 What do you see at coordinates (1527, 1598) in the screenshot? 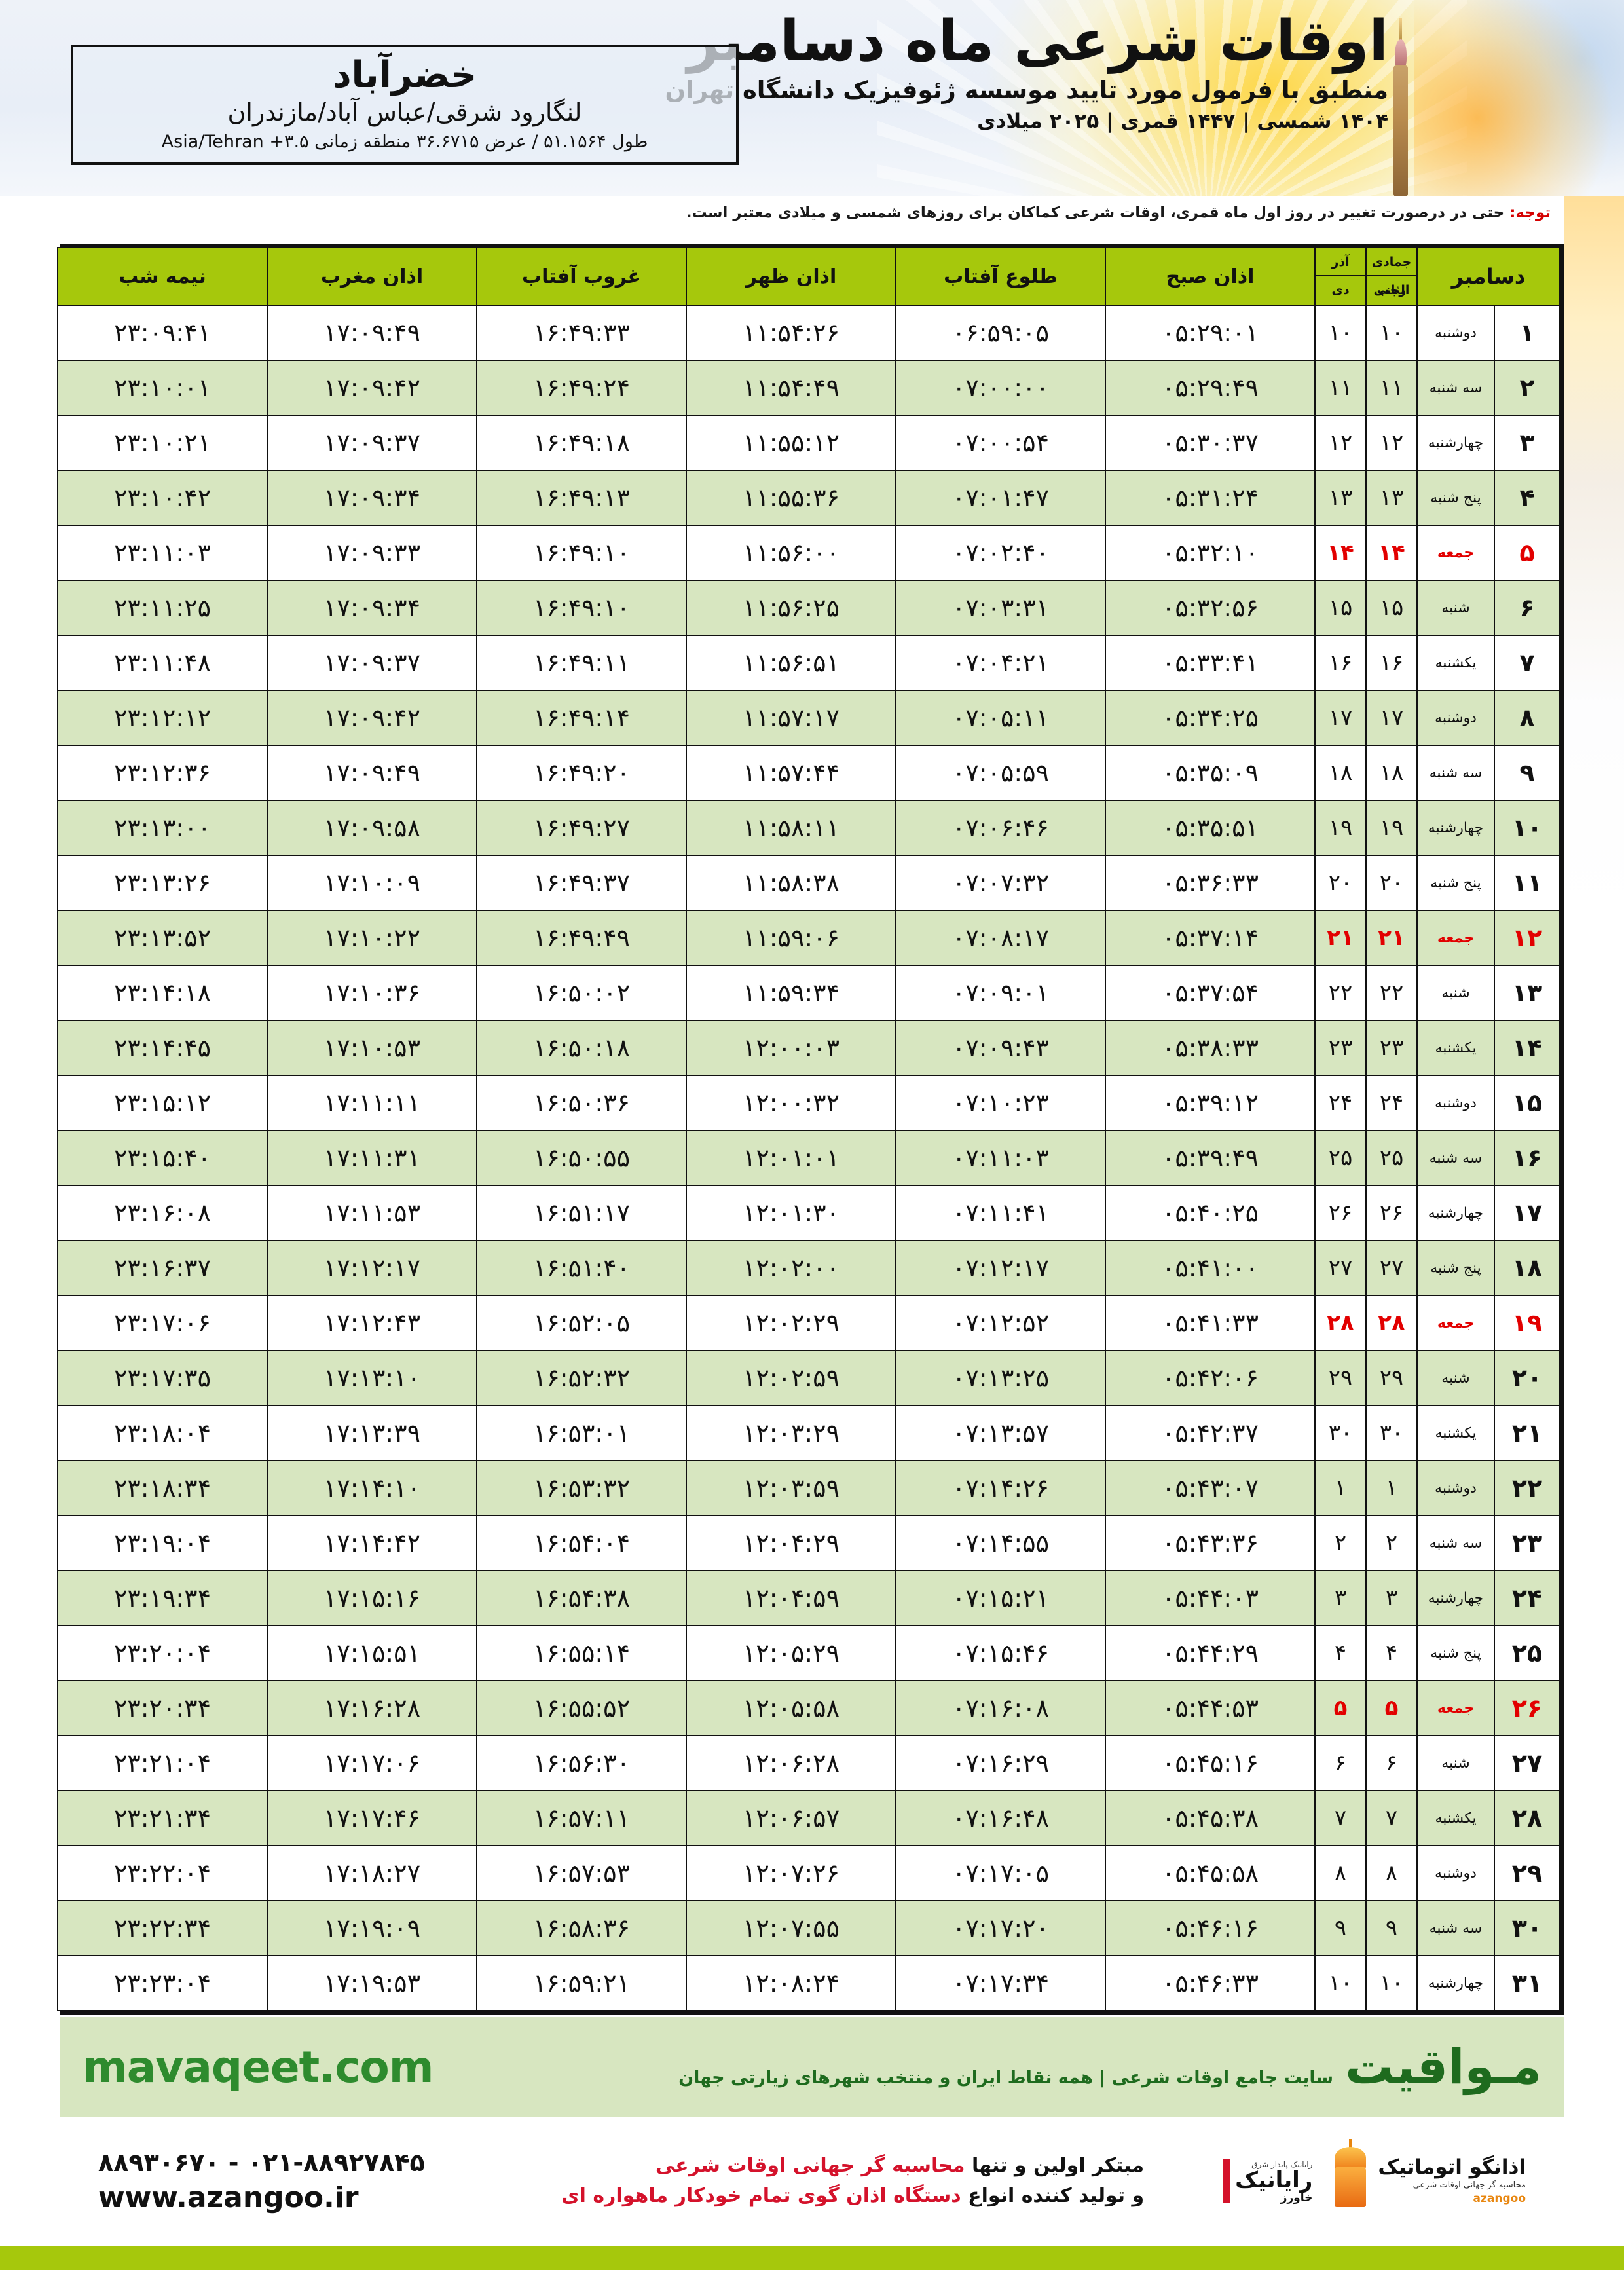
I see `cell-day: ۲۴` at bounding box center [1527, 1598].